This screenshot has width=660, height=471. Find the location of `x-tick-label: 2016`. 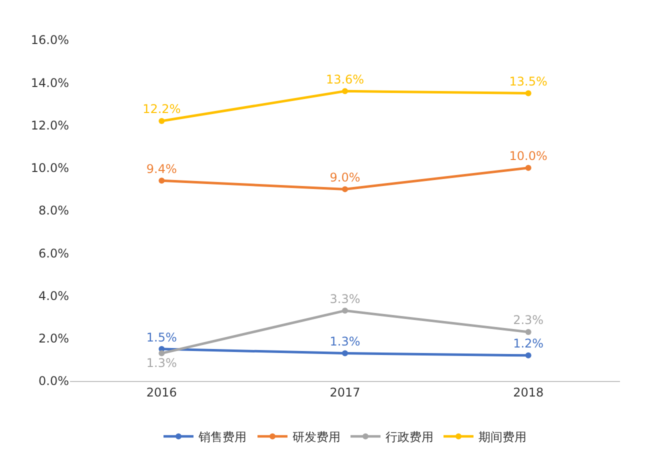

x-tick-label: 2016 is located at coordinates (161, 392).